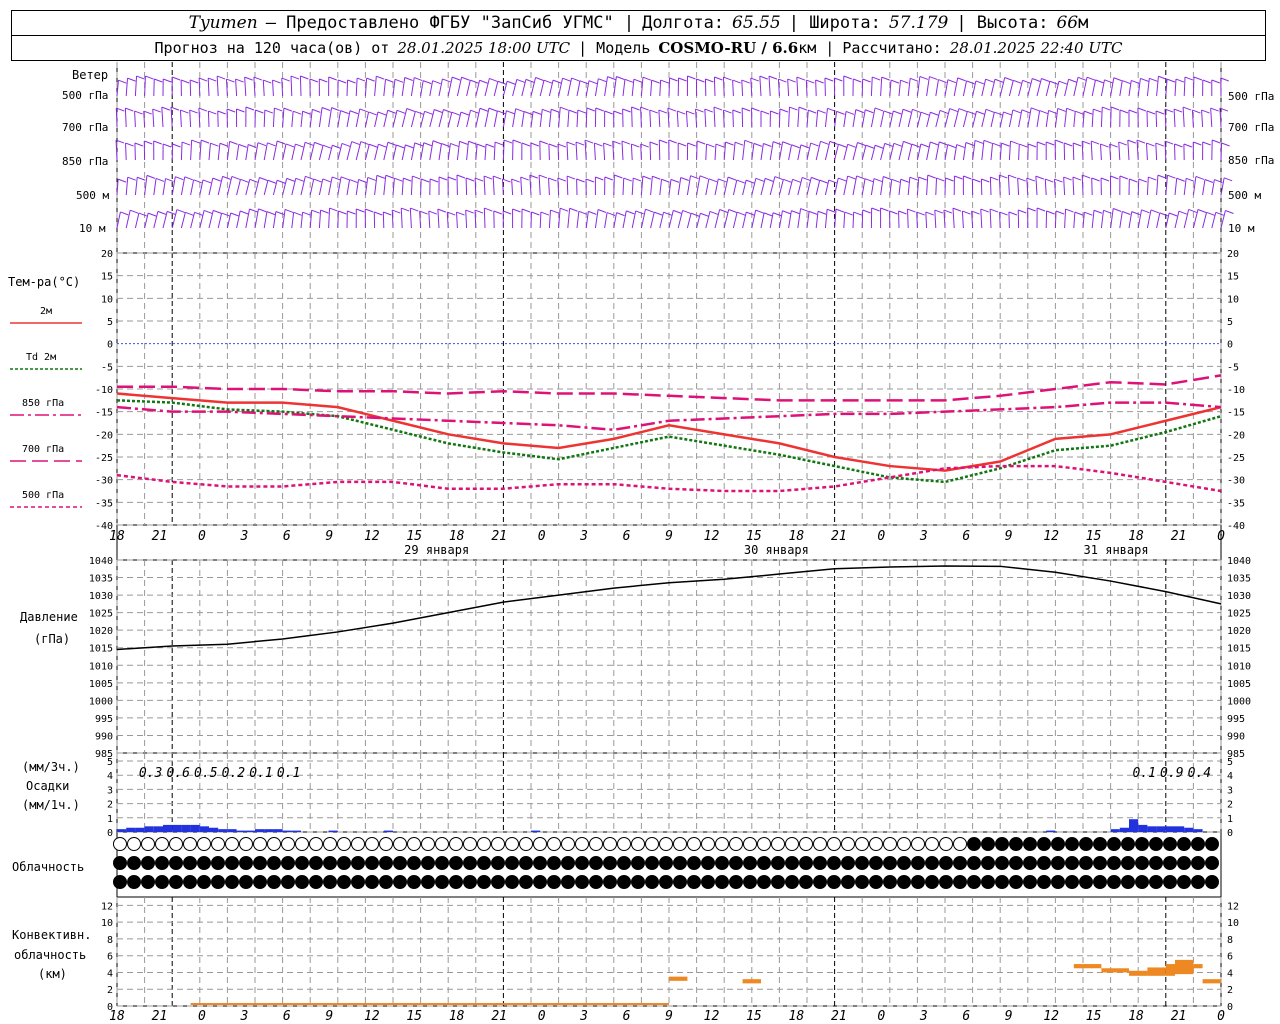 The width and height of the screenshot is (1280, 1024). Describe the element at coordinates (923, 536) in the screenshot. I see `hour-tick-label: 3` at that location.